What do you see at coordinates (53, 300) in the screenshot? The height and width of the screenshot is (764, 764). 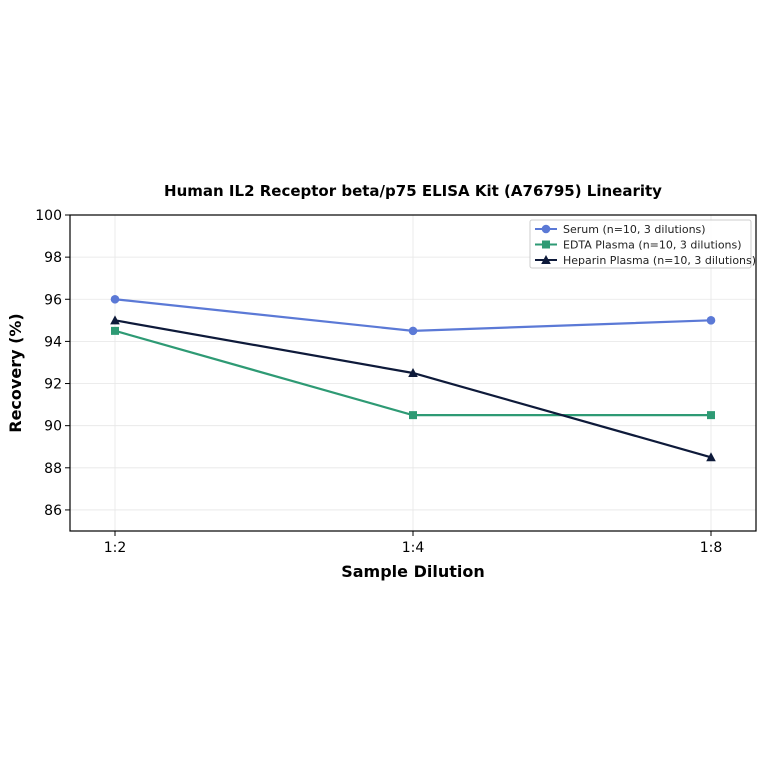 I see `y-tick-label: 96` at bounding box center [53, 300].